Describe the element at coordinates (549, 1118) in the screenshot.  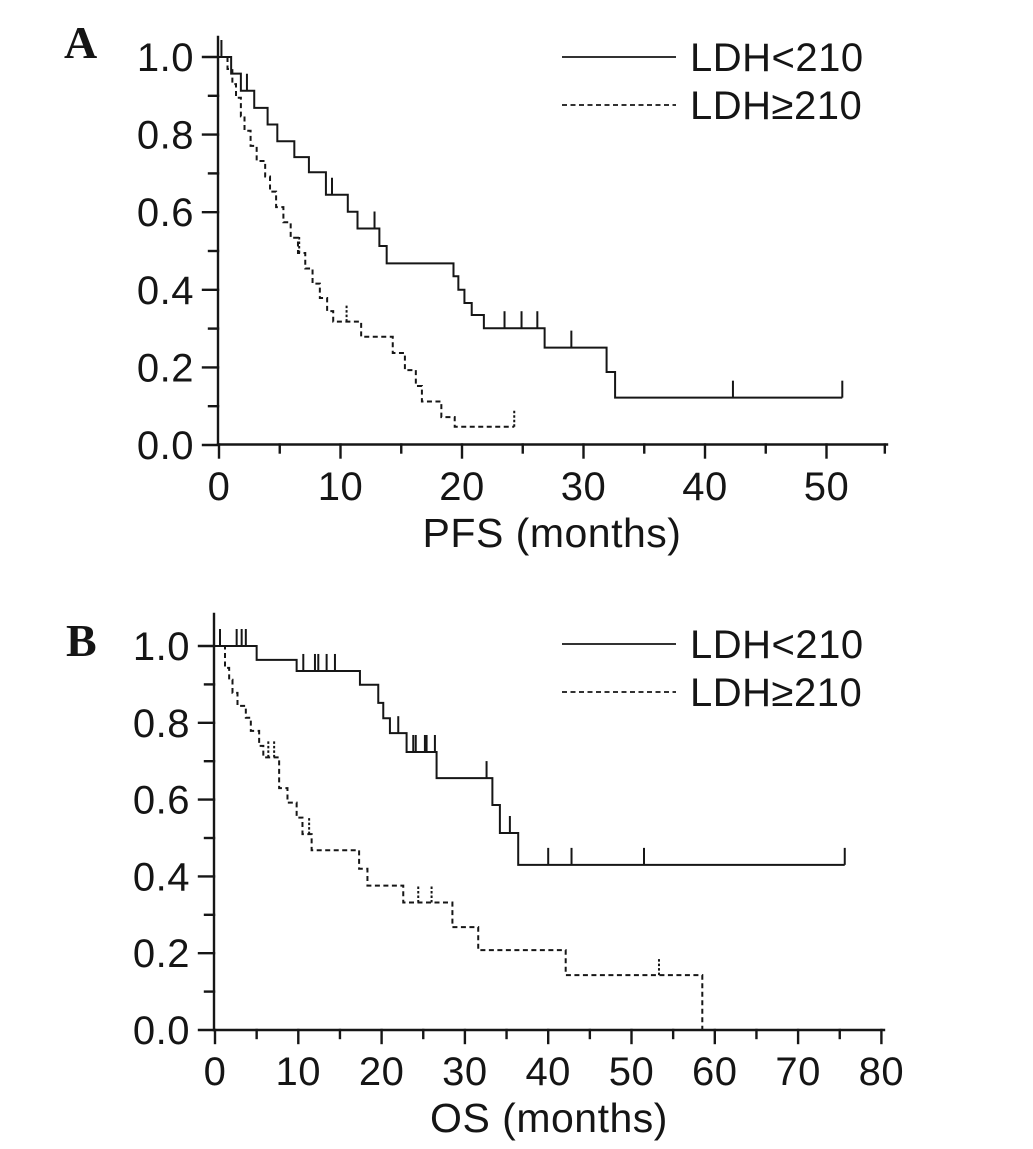
I see `x-axis-title: OS (months)` at that location.